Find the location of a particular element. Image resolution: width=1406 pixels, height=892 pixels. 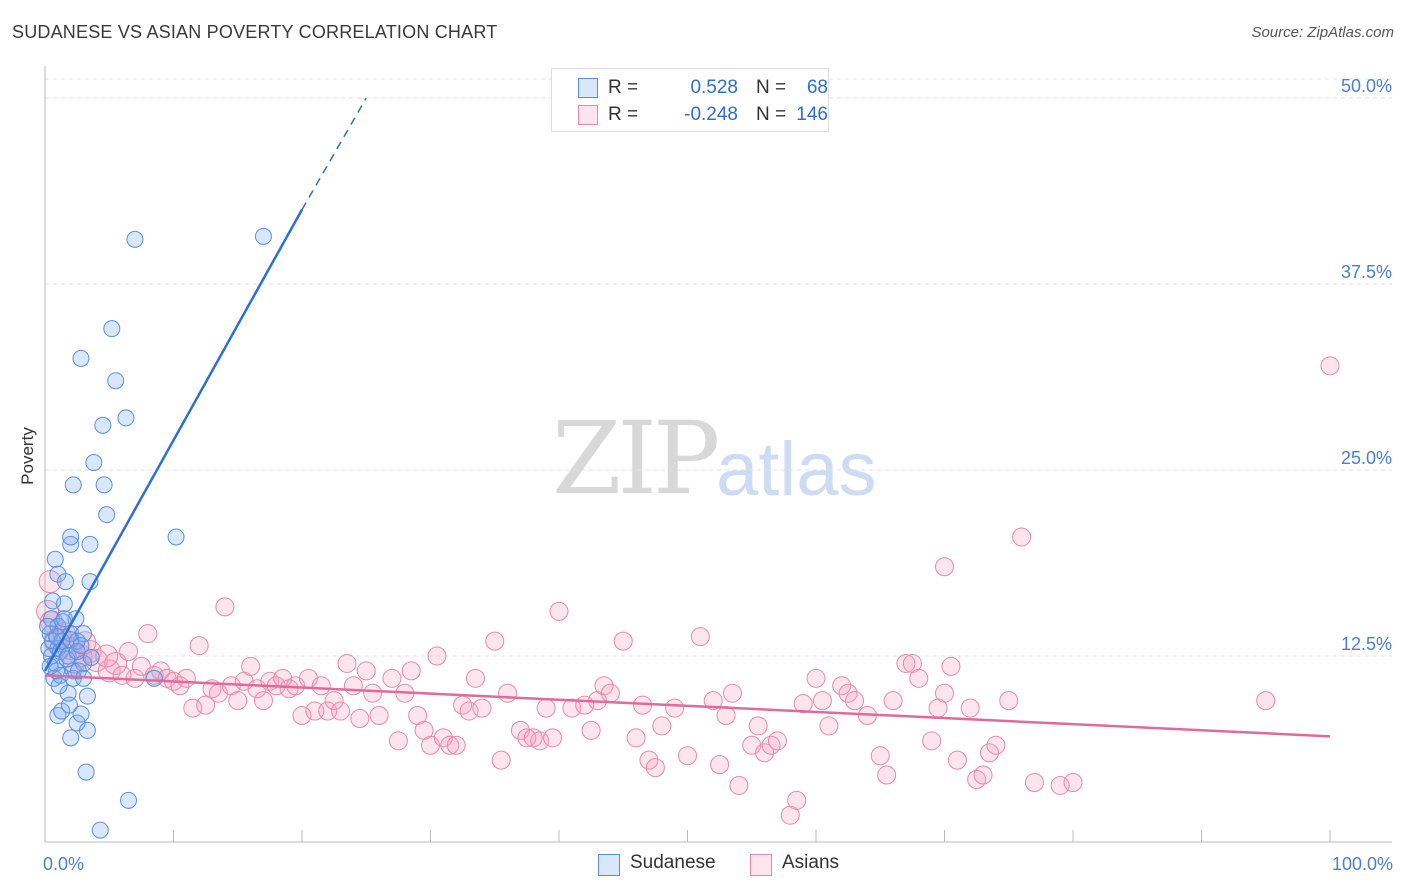

legend-r-label: R = is located at coordinates (623, 87).